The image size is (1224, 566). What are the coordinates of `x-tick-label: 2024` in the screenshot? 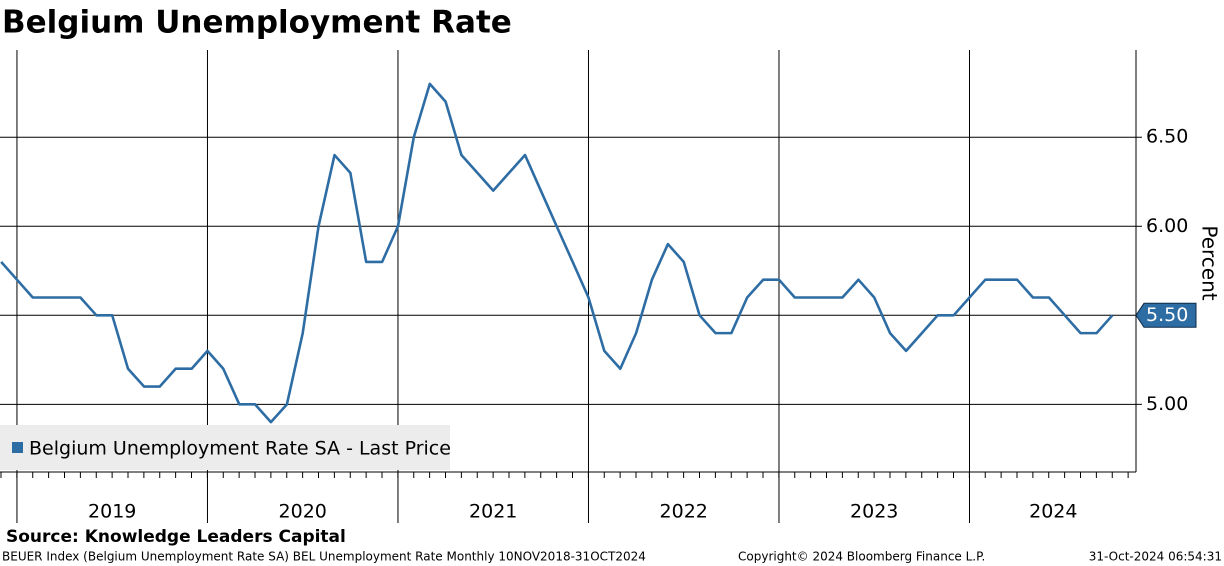 It's located at (1053, 512).